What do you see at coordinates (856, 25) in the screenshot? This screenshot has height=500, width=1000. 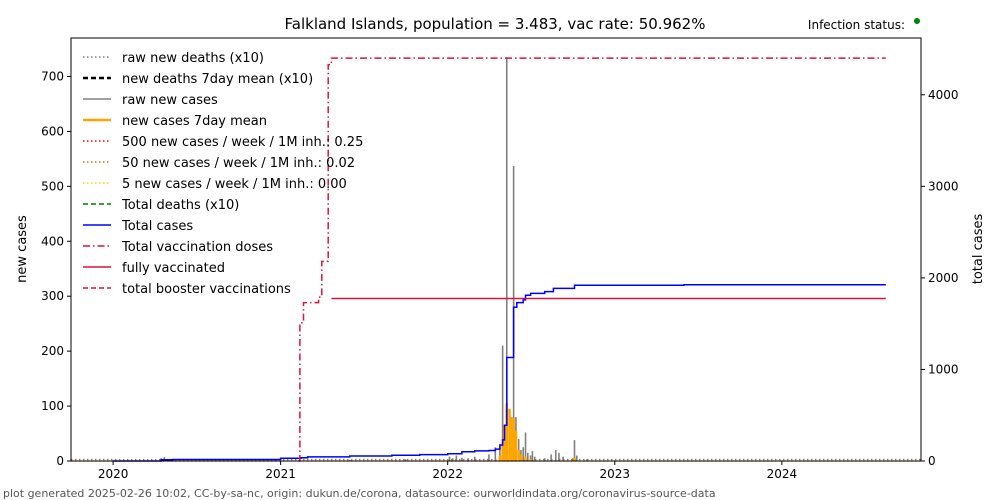 I see `infection-status-label: Infection status:` at bounding box center [856, 25].